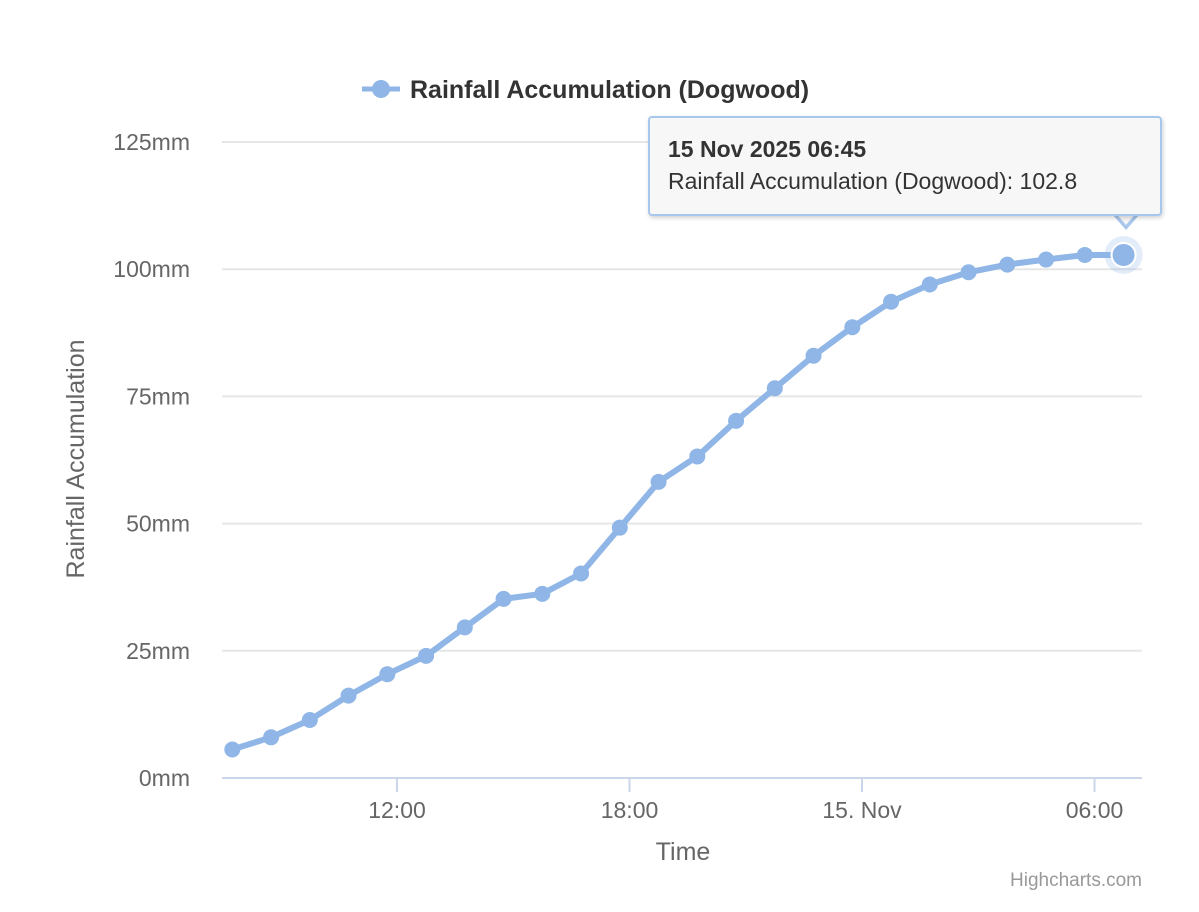 This screenshot has height=912, width=1199. What do you see at coordinates (164, 778) in the screenshot?
I see `y-tick-label: 0mm` at bounding box center [164, 778].